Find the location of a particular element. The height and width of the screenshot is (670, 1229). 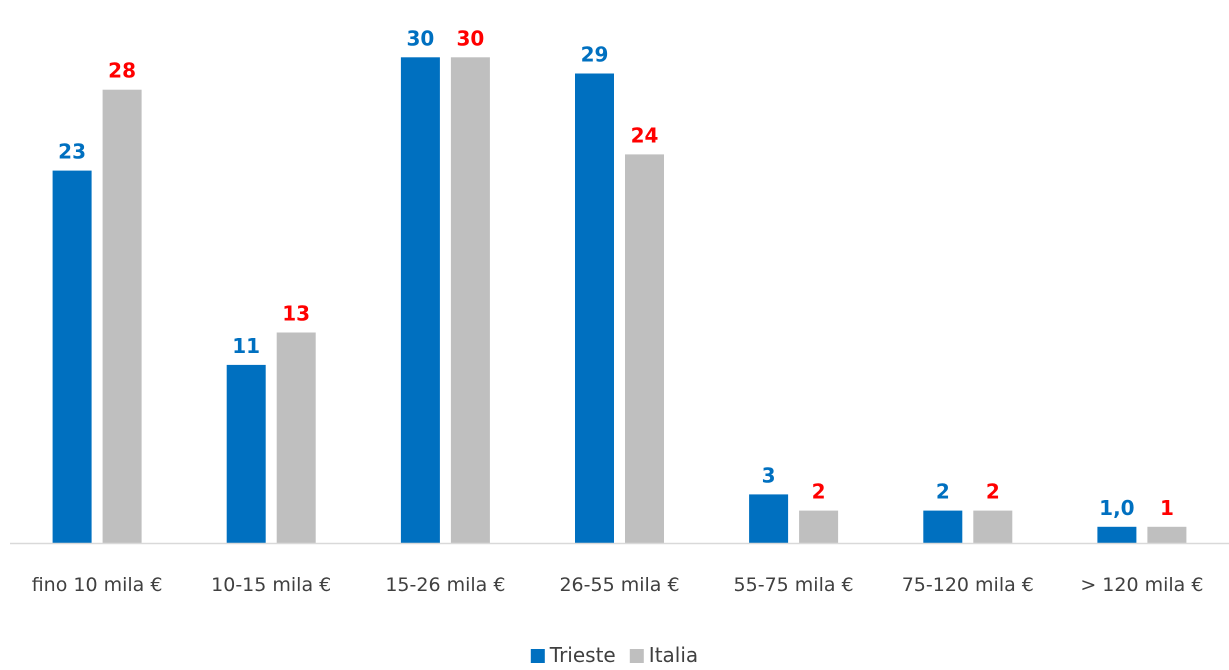

value-label-trieste-5: 2 is located at coordinates (943, 492).